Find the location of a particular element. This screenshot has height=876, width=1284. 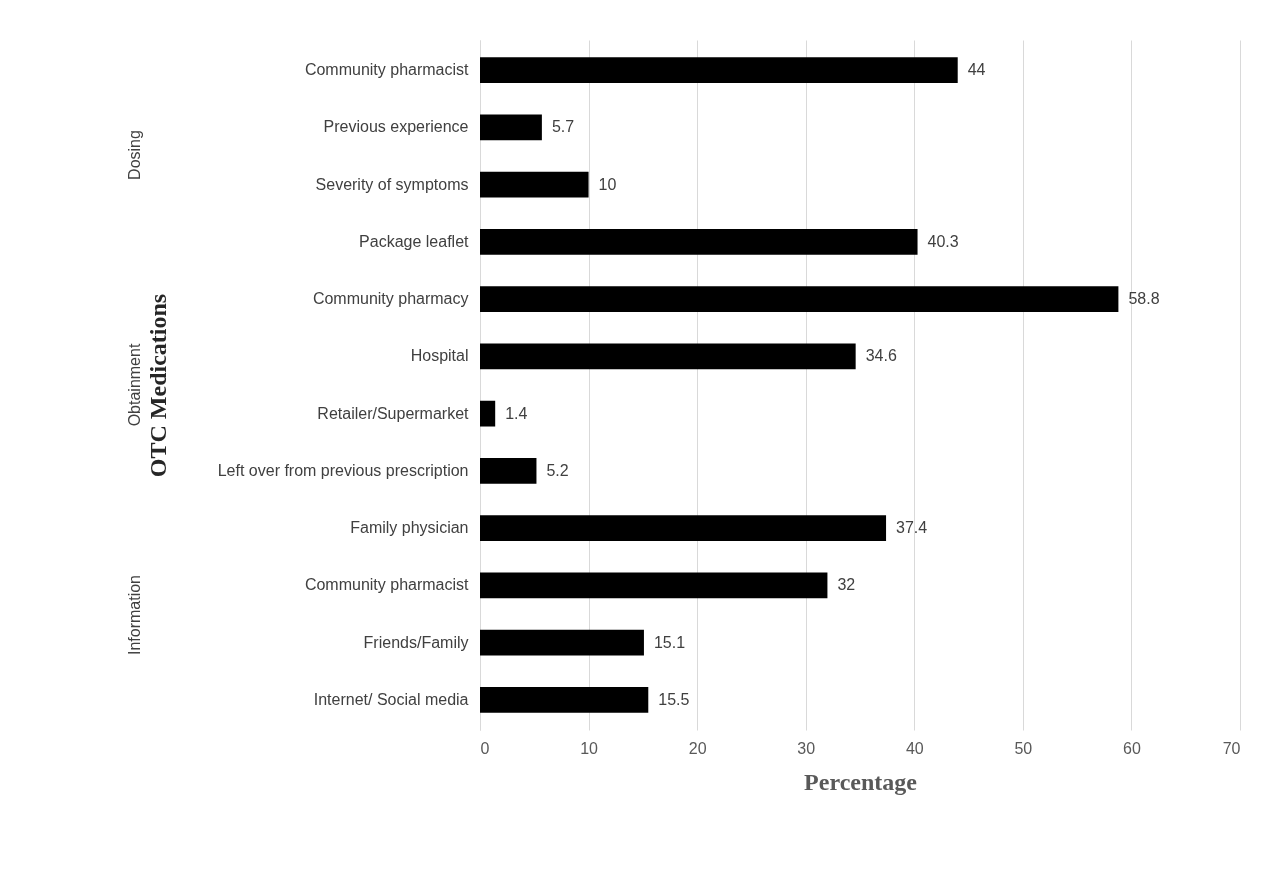

x-tick-label: 70 is located at coordinates (1231, 748).